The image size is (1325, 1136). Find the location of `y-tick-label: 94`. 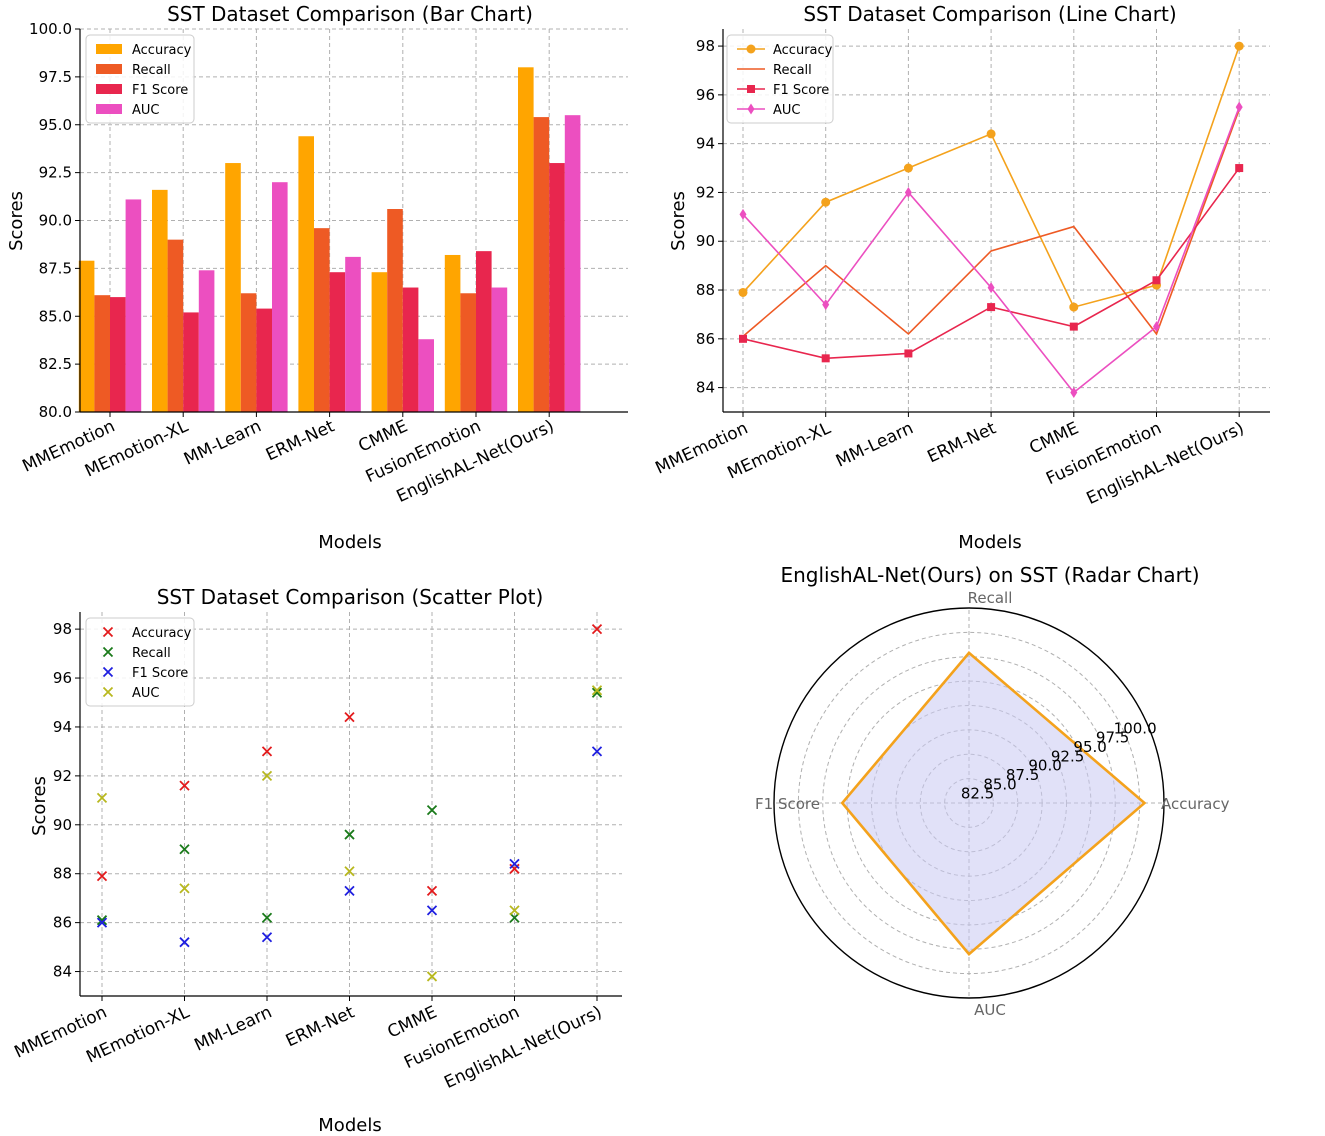

y-tick-label: 94 is located at coordinates (705, 144).